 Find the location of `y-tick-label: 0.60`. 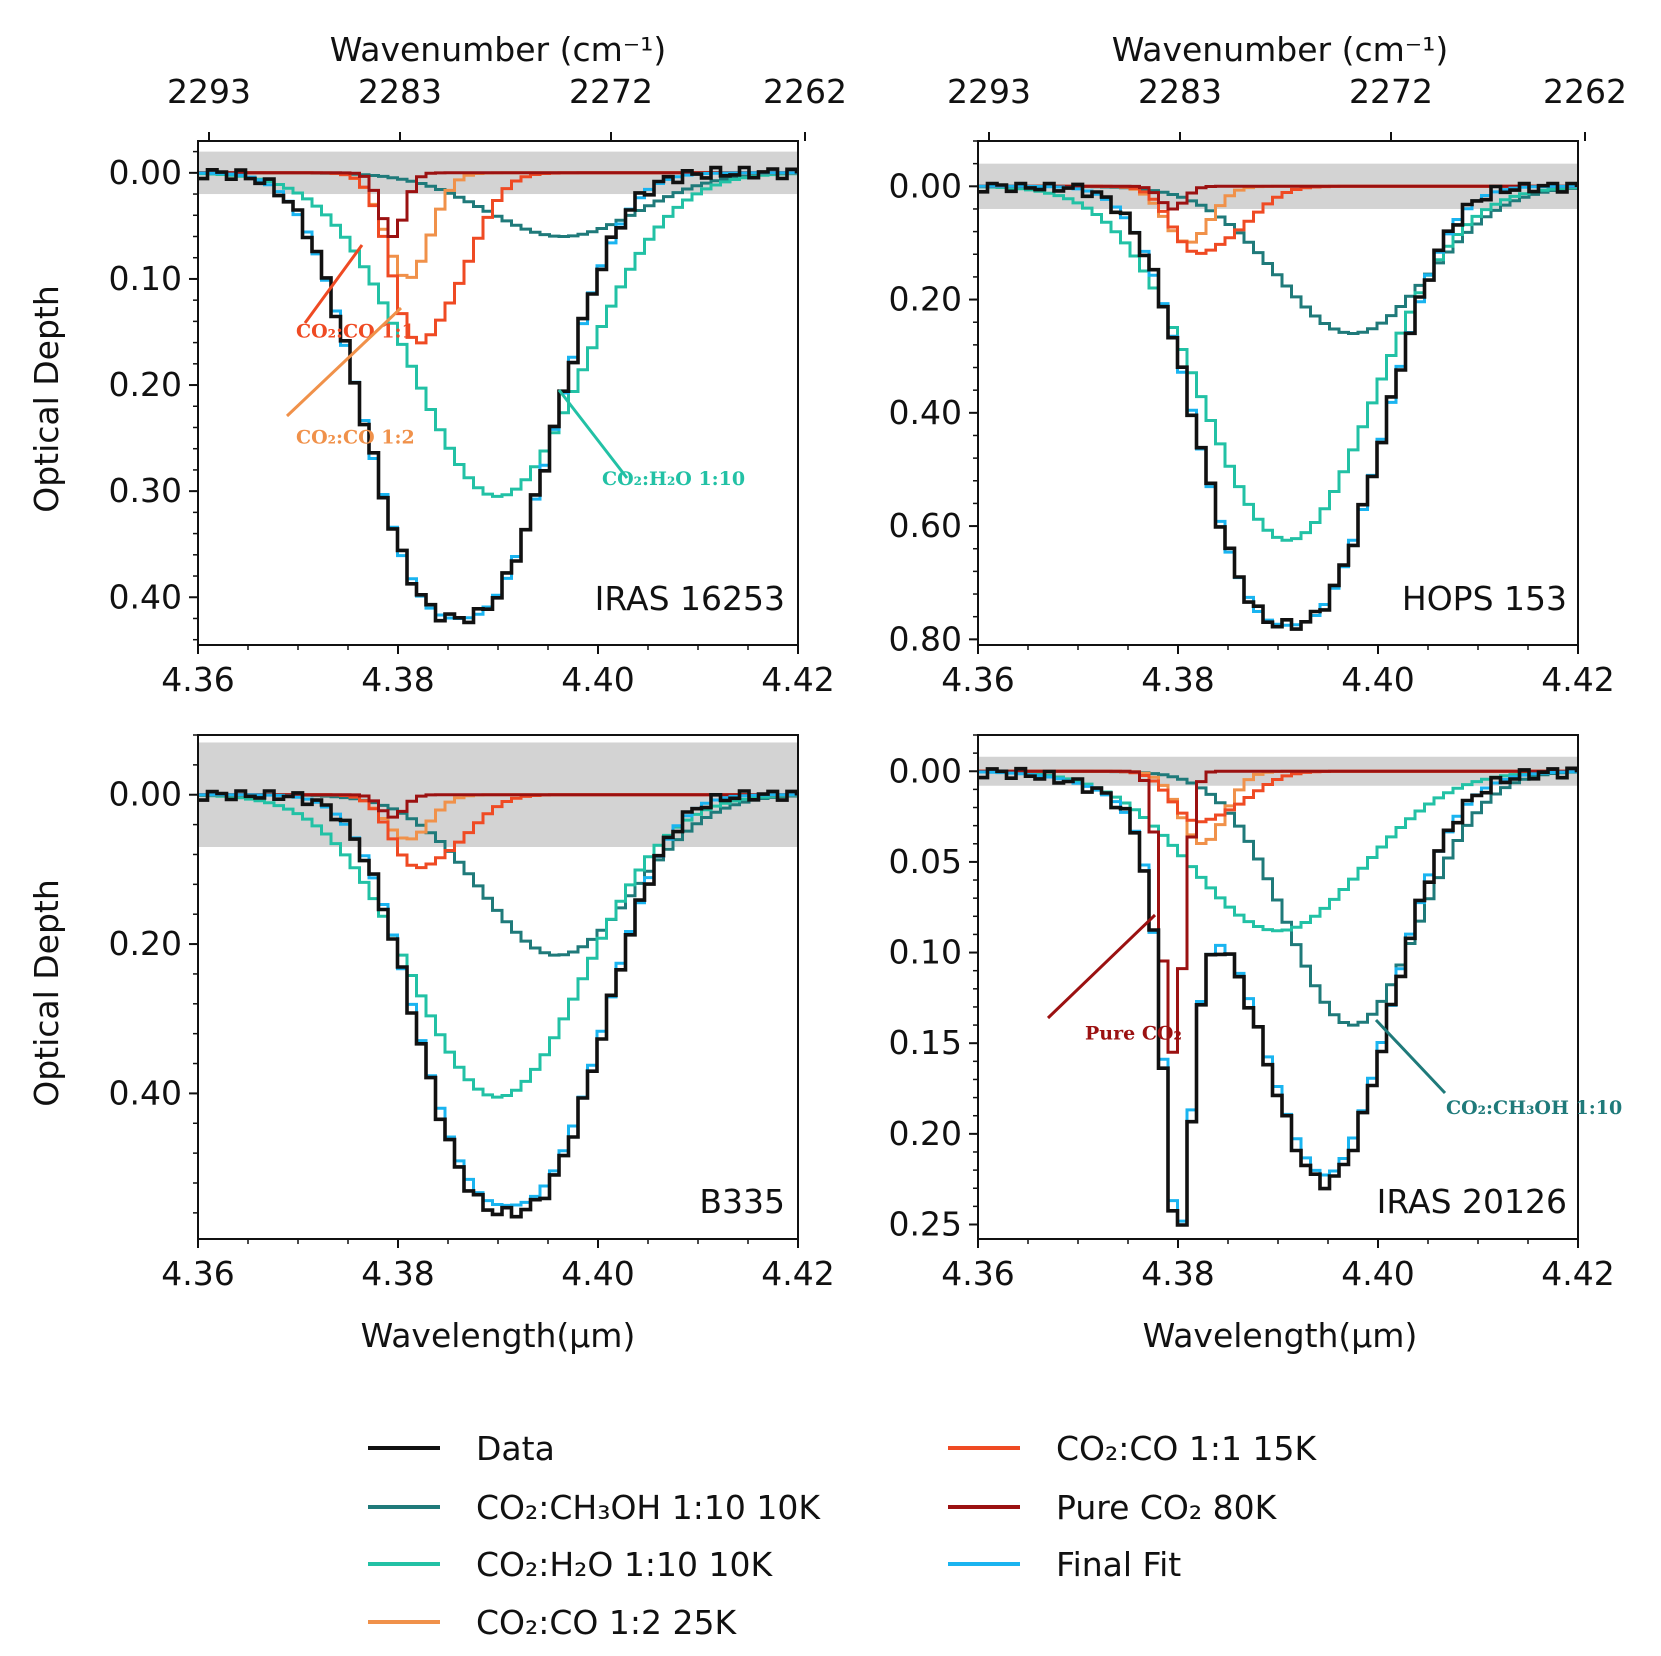

y-tick-label: 0.60 is located at coordinates (925, 525).